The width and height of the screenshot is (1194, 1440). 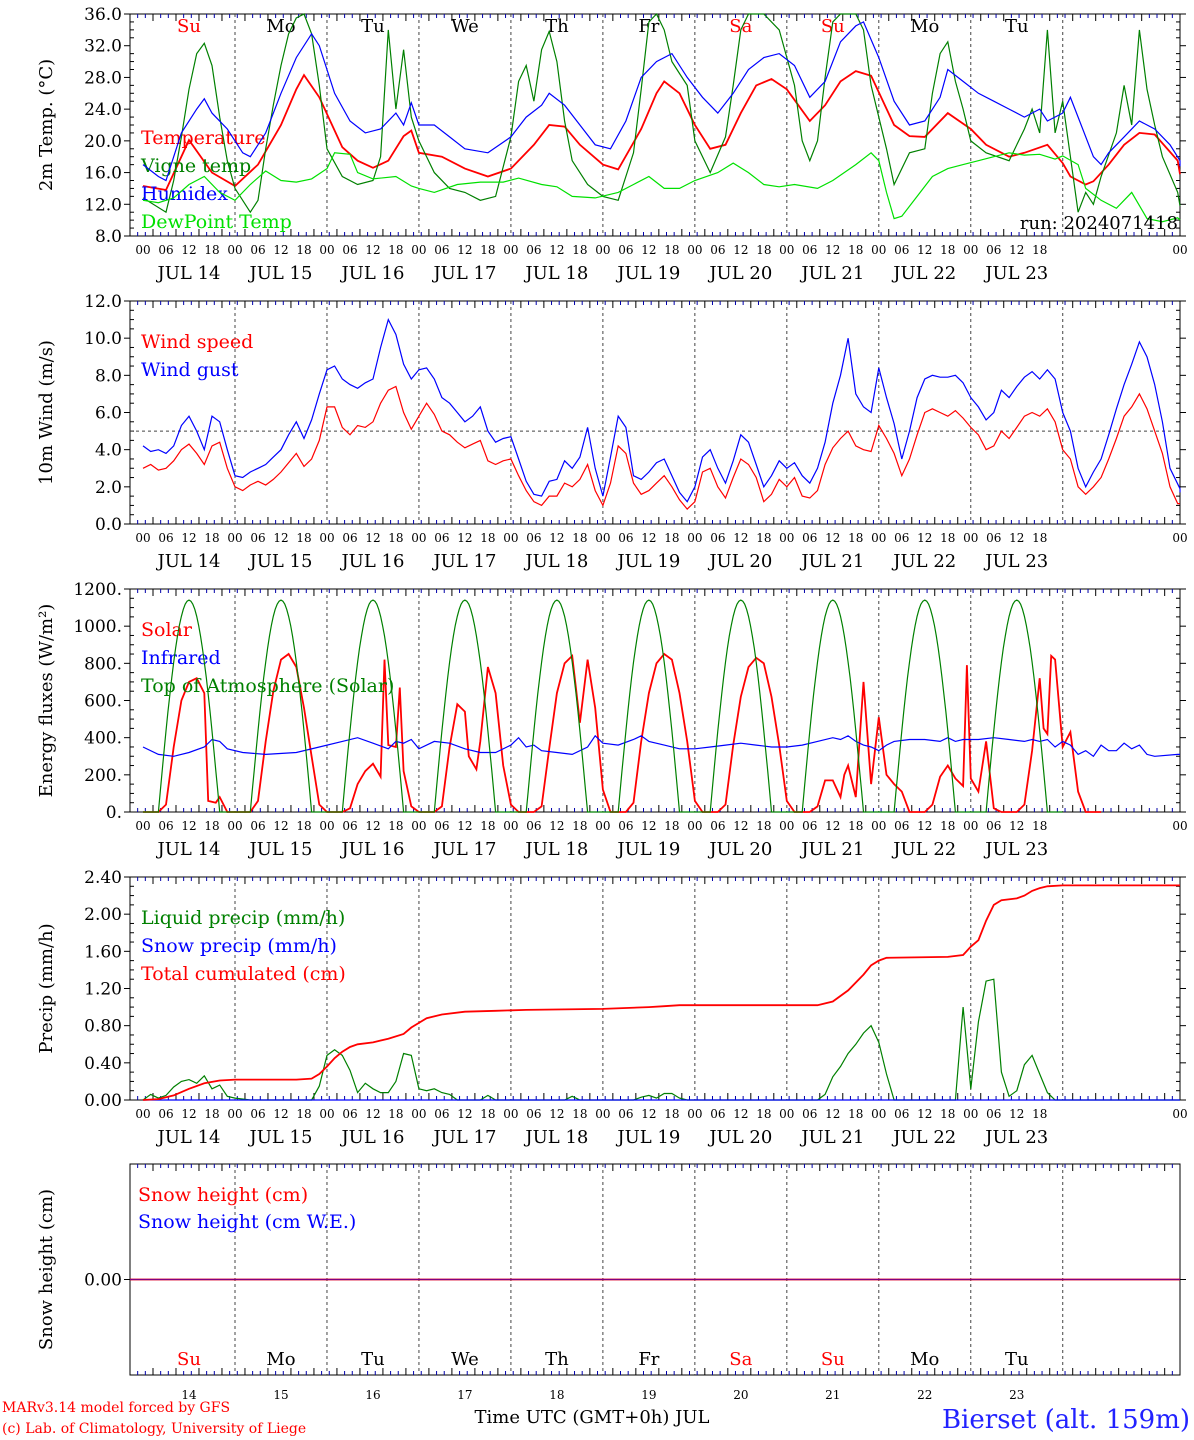 What do you see at coordinates (557, 26) in the screenshot?
I see `weekday-label: Th` at bounding box center [557, 26].